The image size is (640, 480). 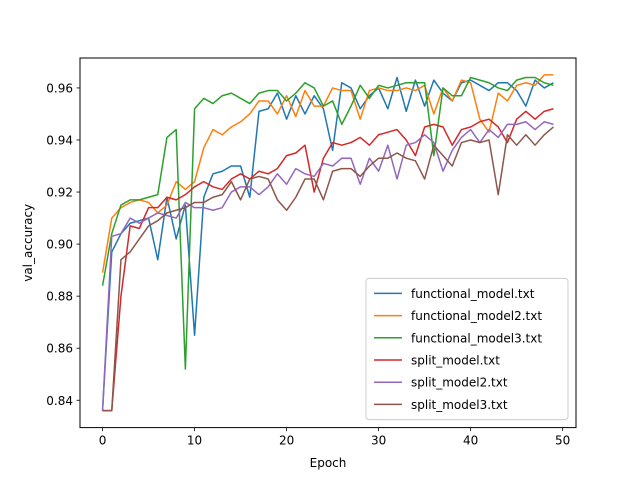 I want to click on legend-entry-4: split_model.txt, so click(x=455, y=361).